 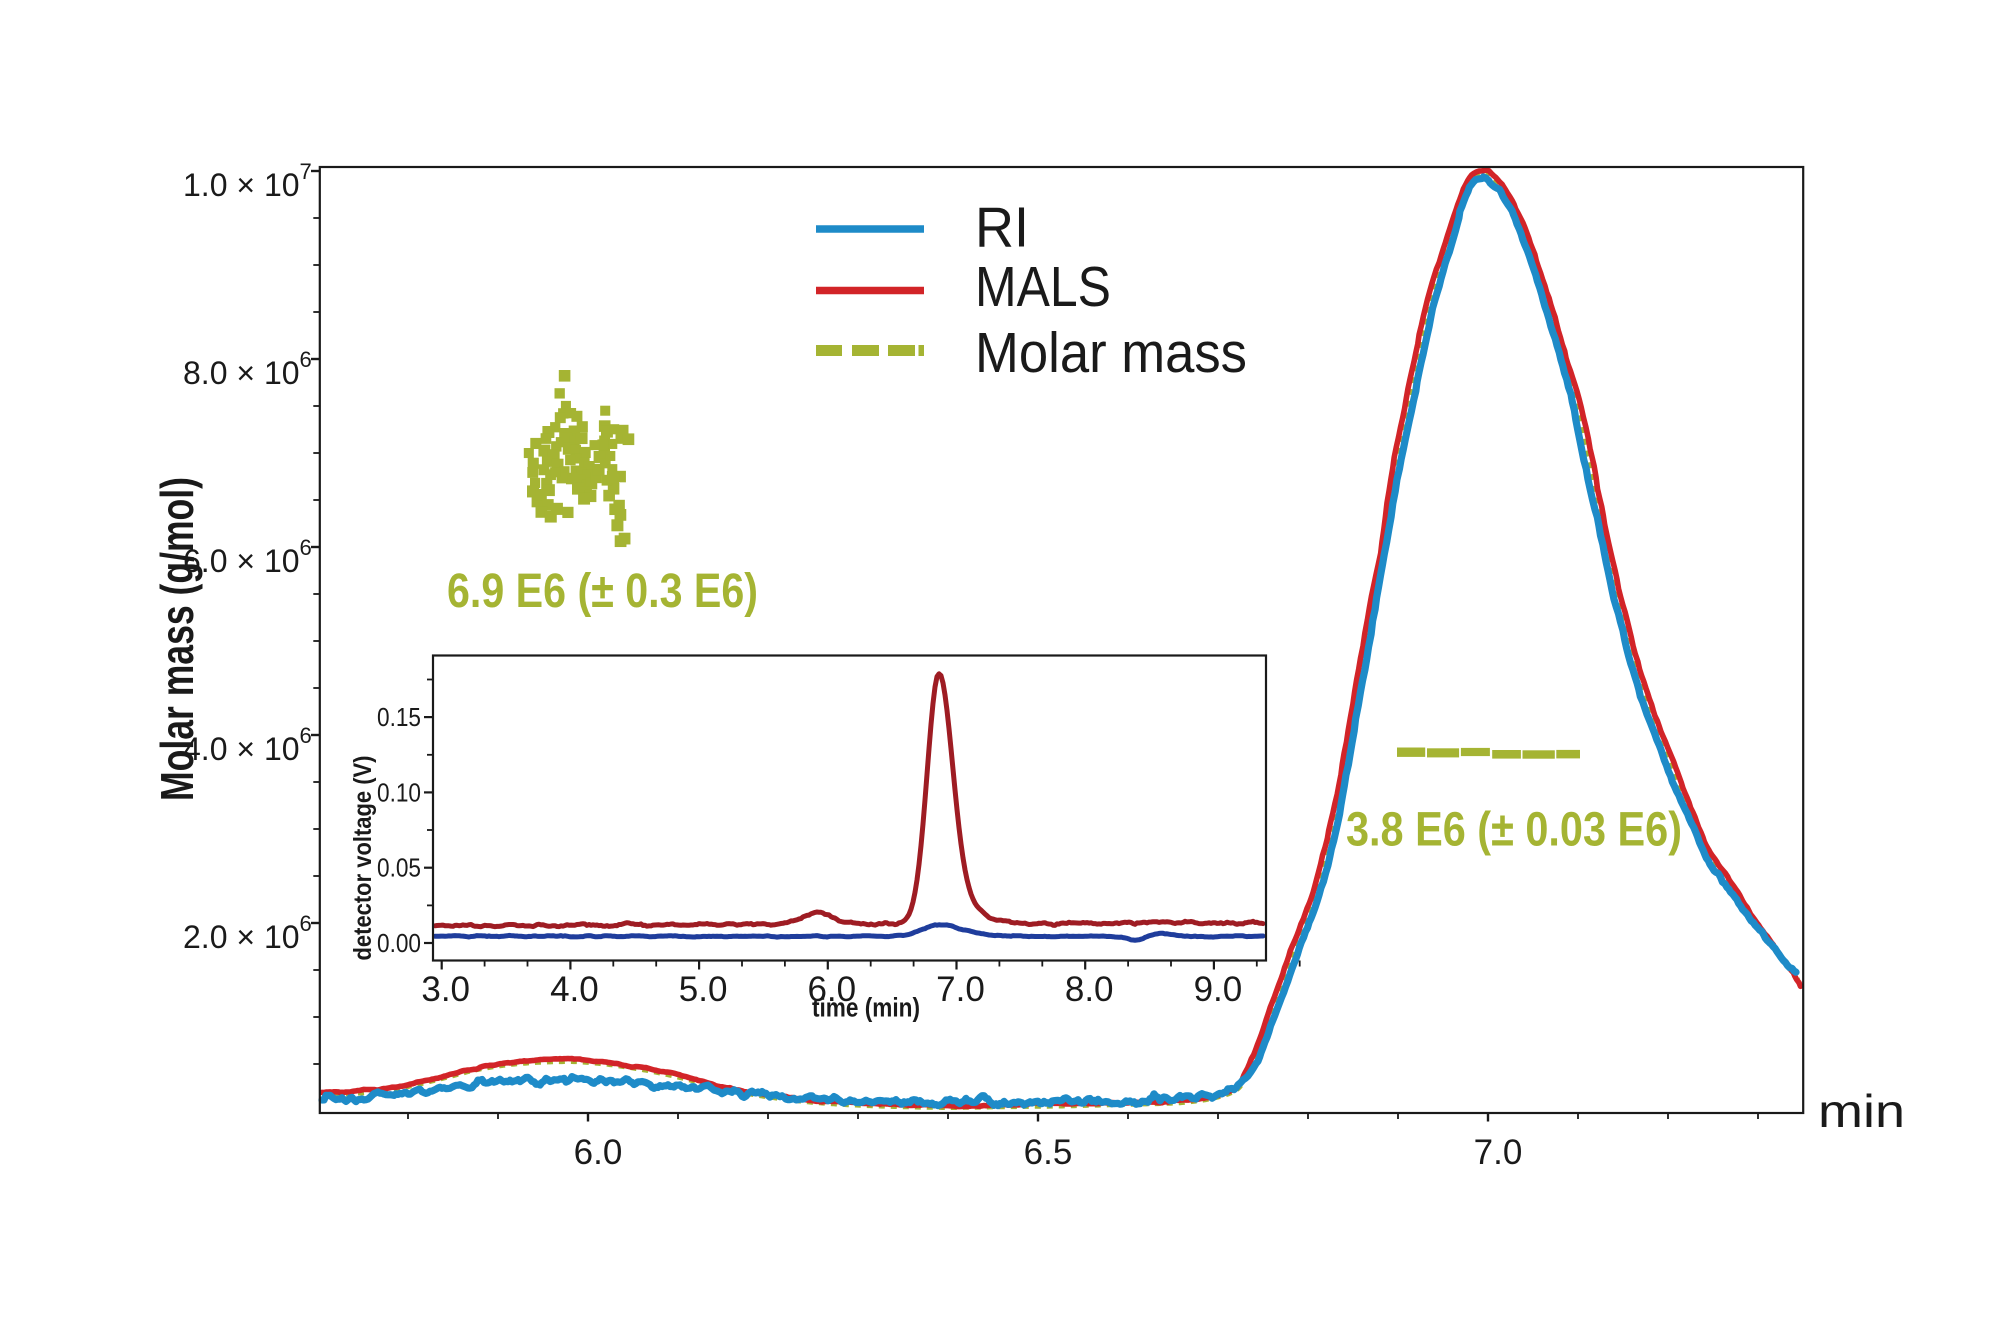 I want to click on svg-text: Molar mass, so click(x=1111, y=353).